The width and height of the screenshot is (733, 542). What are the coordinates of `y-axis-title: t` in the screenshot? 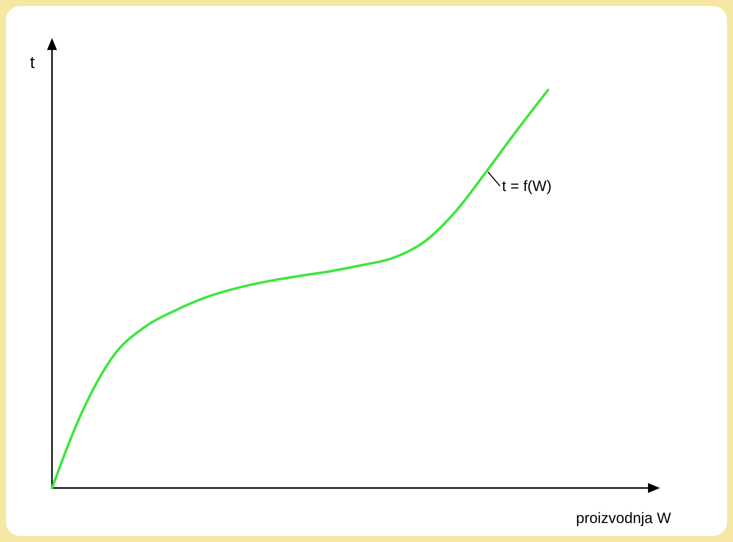 It's located at (32, 62).